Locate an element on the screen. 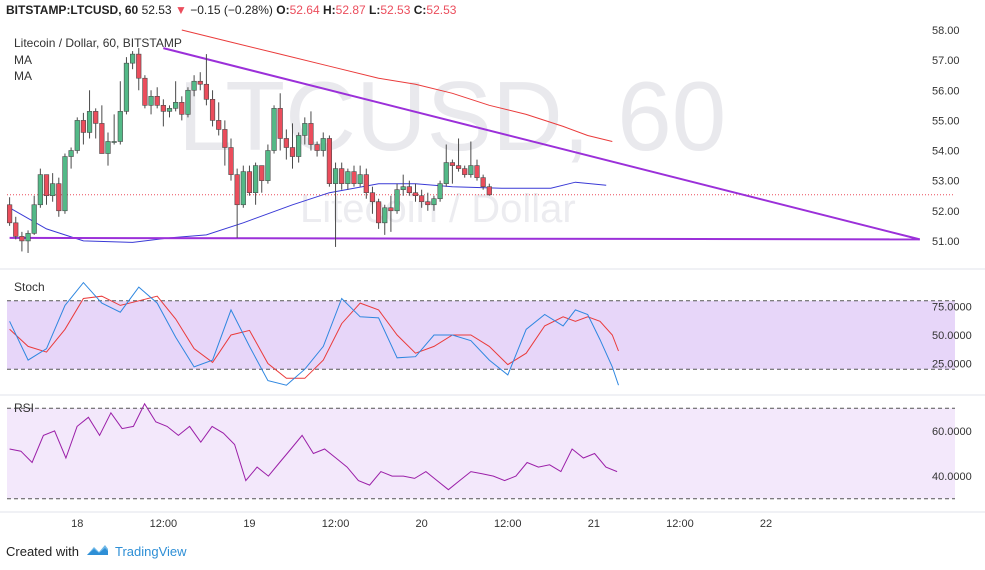 The width and height of the screenshot is (985, 570). close-value: 52.53 is located at coordinates (441, 10).